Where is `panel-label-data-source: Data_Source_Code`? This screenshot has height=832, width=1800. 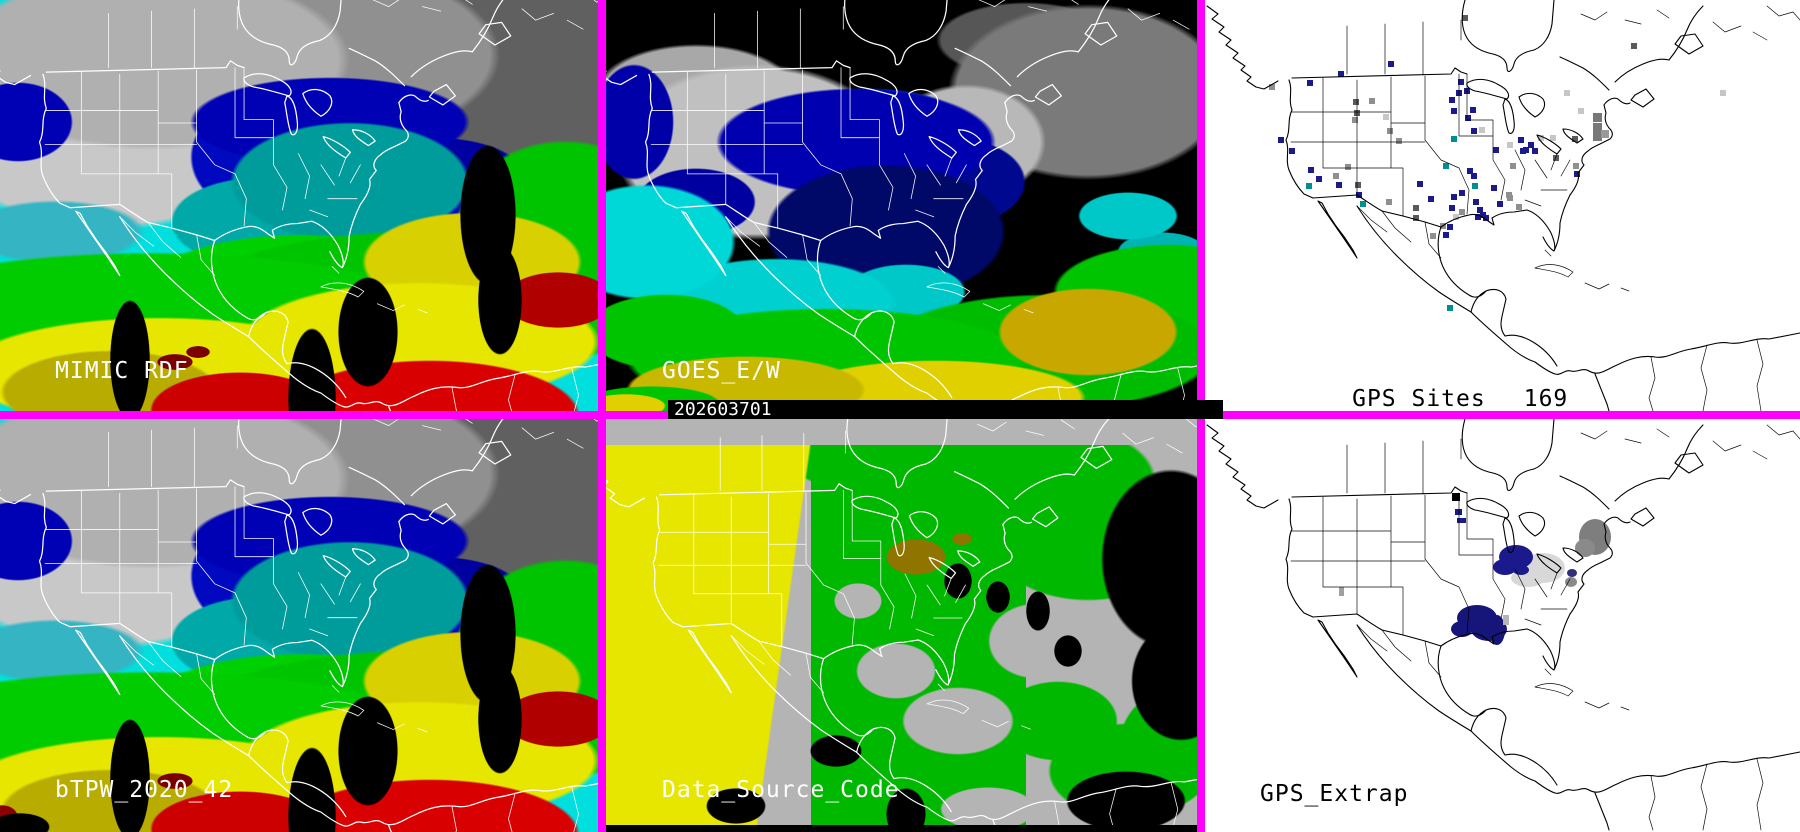 panel-label-data-source: Data_Source_Code is located at coordinates (781, 790).